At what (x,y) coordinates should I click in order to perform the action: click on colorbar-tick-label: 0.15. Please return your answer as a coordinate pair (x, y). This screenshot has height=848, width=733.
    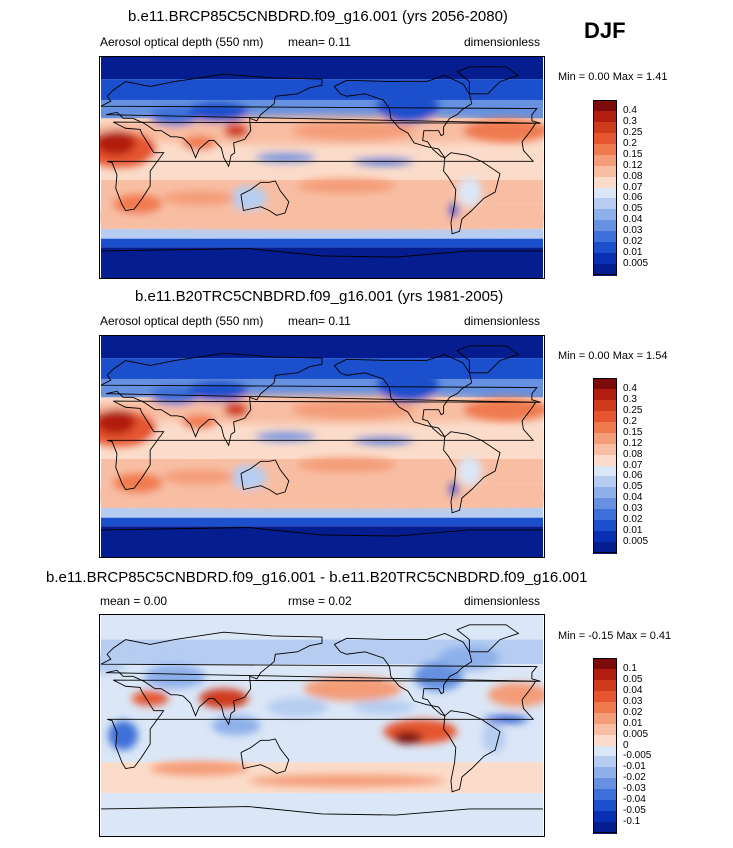
    Looking at the image, I should click on (633, 154).